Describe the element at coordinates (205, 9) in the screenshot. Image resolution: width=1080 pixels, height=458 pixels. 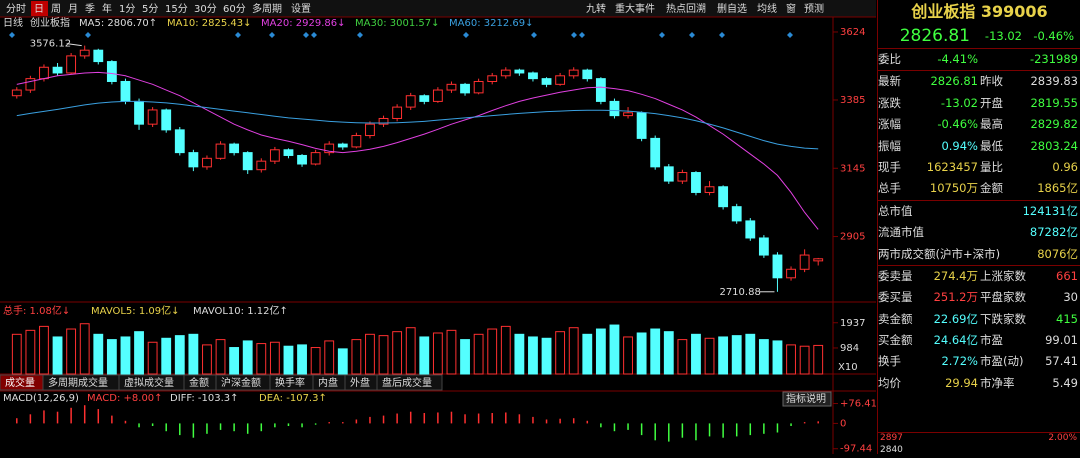
I see `toolbar-tab: 30分` at that location.